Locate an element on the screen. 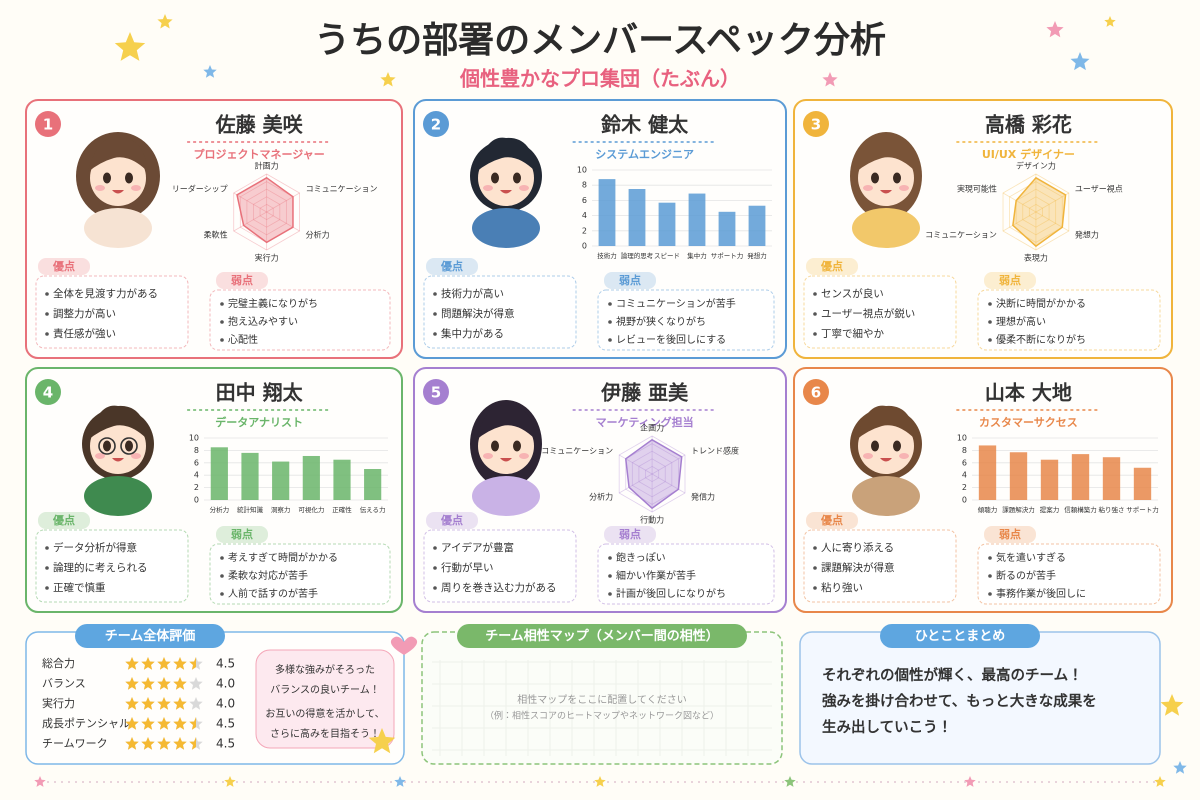  eval-label: チームワーク is located at coordinates (75, 743).